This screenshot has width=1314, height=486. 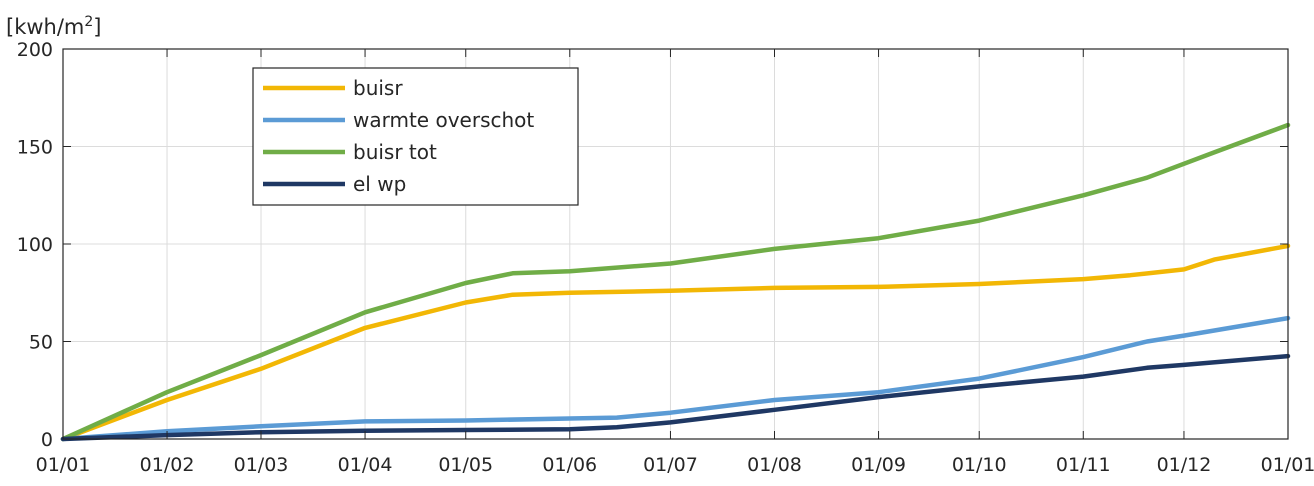 I want to click on legend-label: buisr, so click(x=378, y=88).